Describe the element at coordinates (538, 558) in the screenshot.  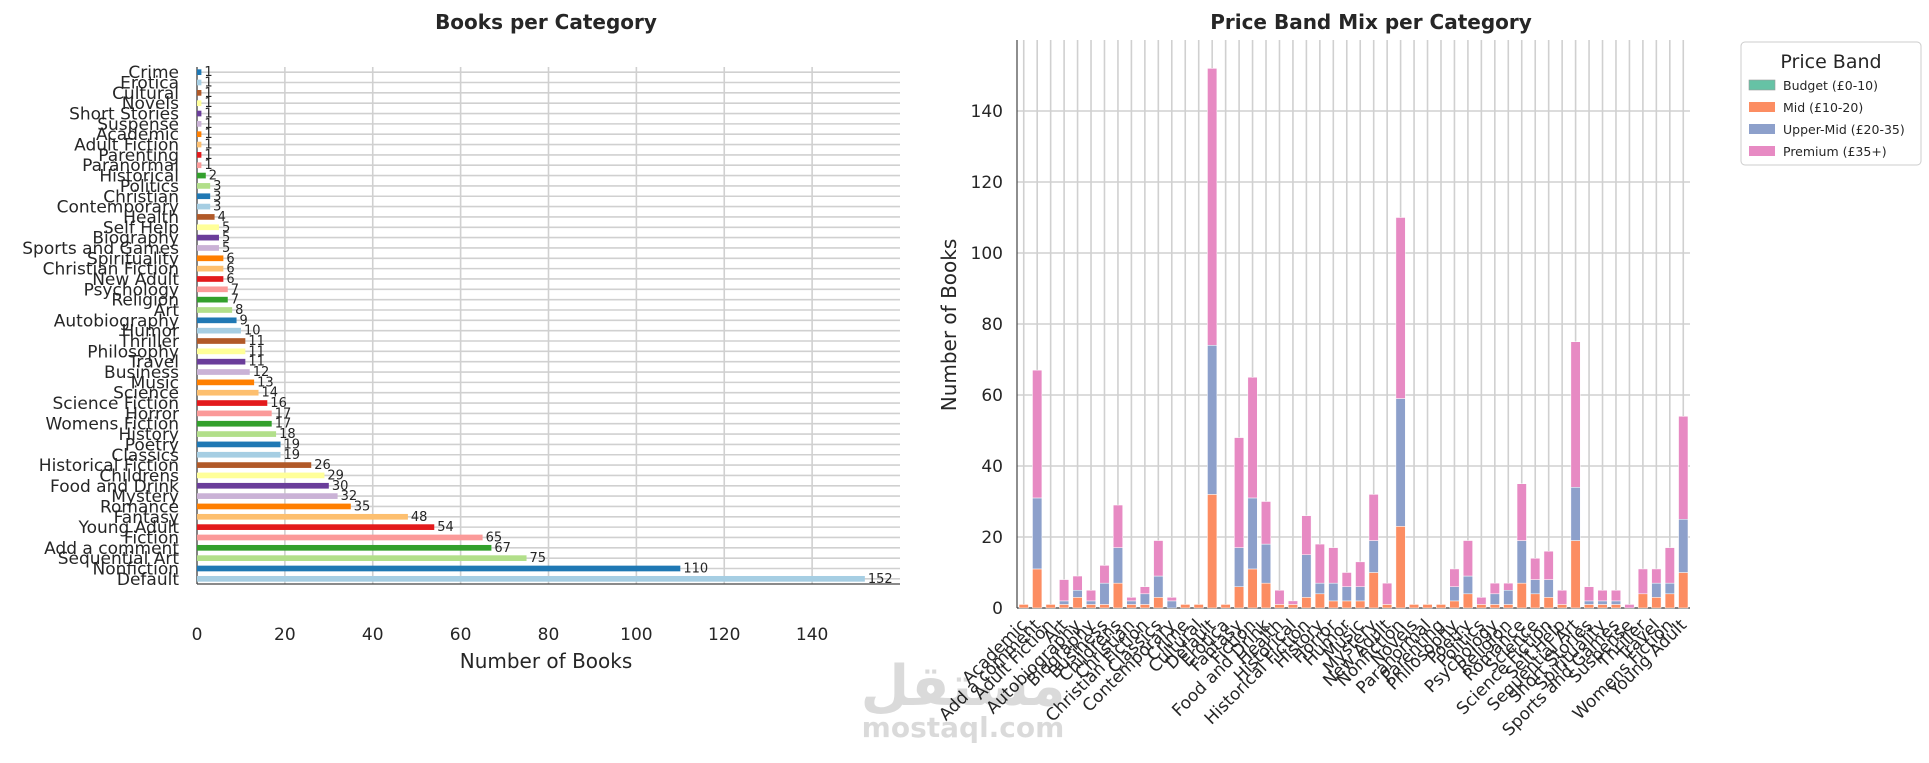
I see `left-value-label: 75` at that location.